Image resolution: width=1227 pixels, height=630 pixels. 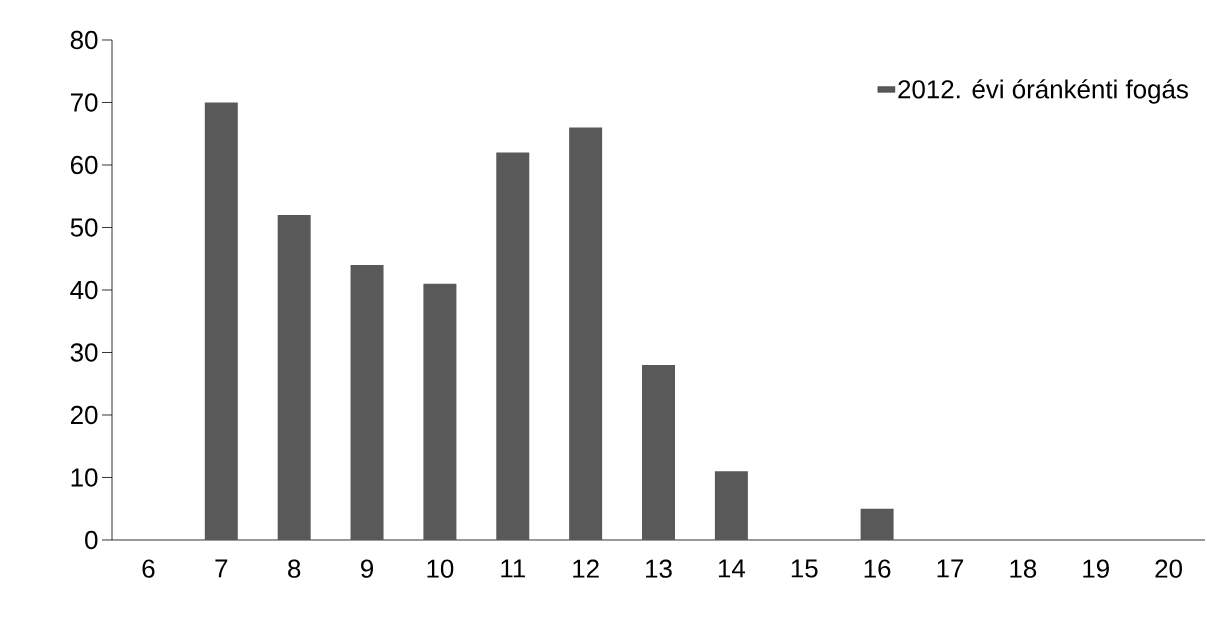 What do you see at coordinates (440, 568) in the screenshot?
I see `x-tick-label: 10` at bounding box center [440, 568].